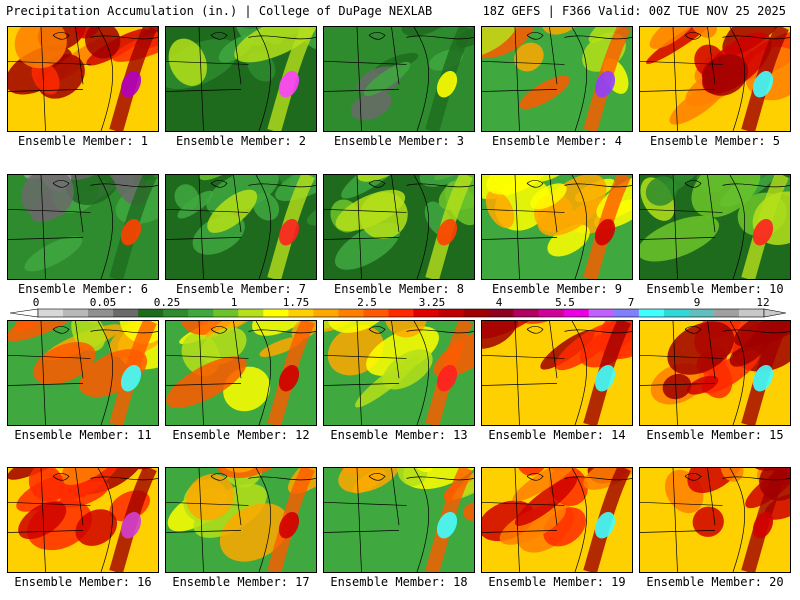 The width and height of the screenshot is (800, 600). What do you see at coordinates (167, 303) in the screenshot?
I see `colorbar-tick-label: 0.25` at bounding box center [167, 303].